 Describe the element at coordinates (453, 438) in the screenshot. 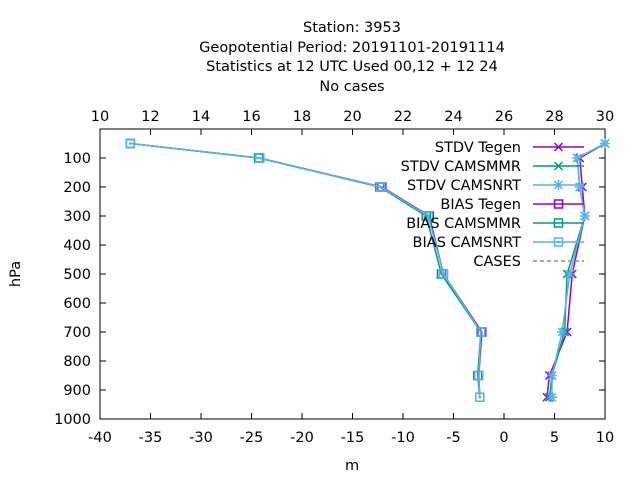

I see `x-bottom-tick-label: -5` at that location.